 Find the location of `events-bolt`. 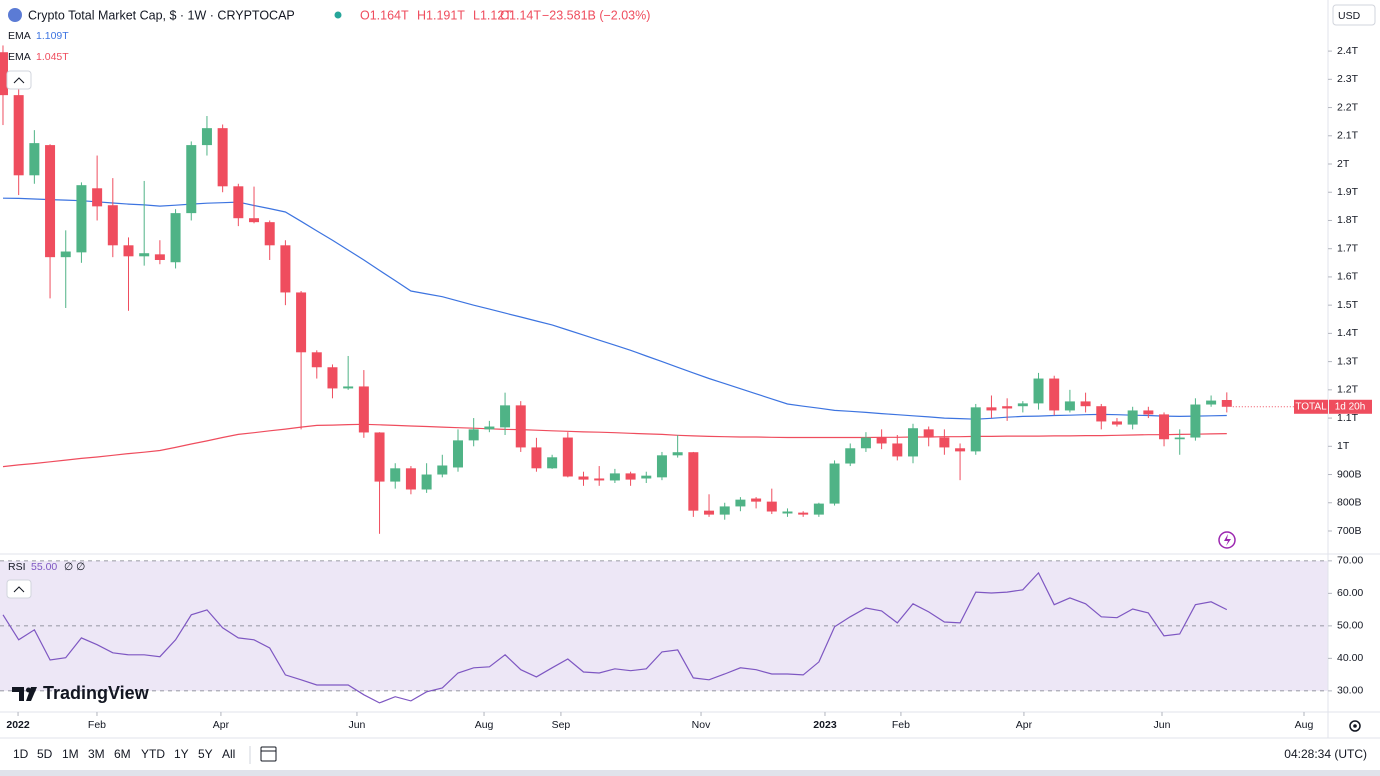

events-bolt is located at coordinates (1227, 540).